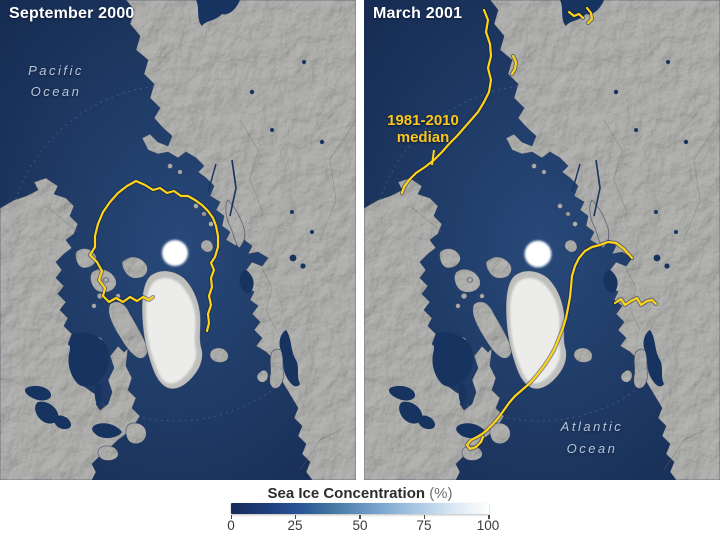 The height and width of the screenshot is (545, 720). Describe the element at coordinates (360, 508) in the screenshot. I see `sea-ice-colorbar` at that location.